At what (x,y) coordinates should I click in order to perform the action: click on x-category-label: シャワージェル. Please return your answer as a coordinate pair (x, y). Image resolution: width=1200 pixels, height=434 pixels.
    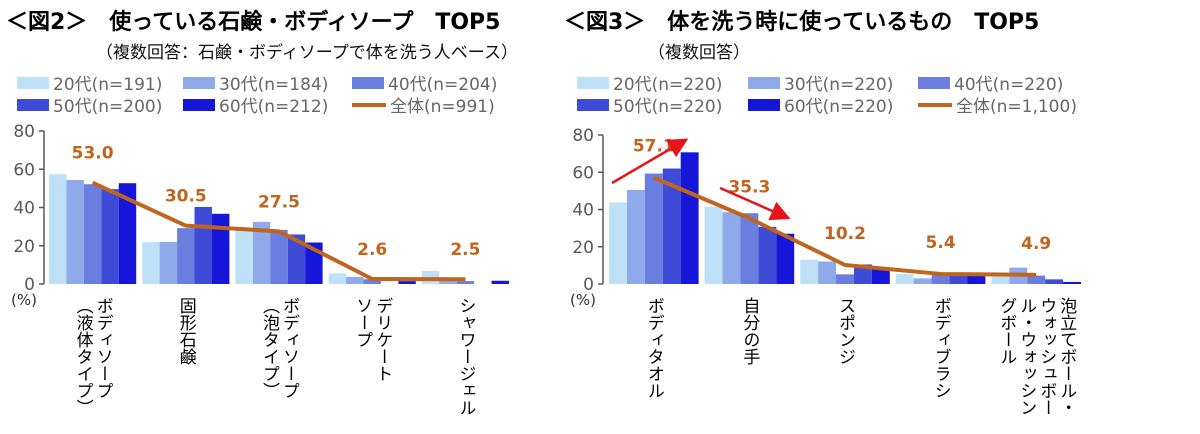
    Looking at the image, I should click on (465, 356).